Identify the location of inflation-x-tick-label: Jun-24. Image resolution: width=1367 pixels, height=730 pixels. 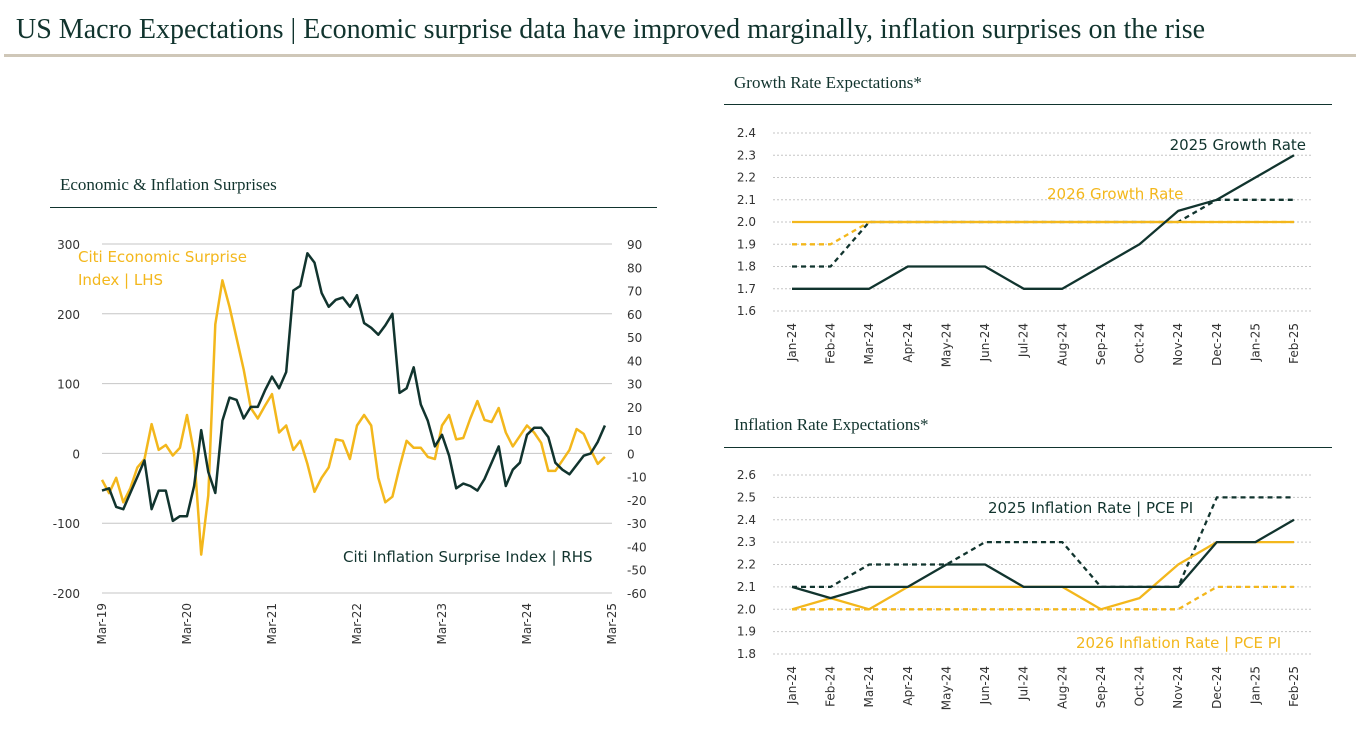
(985, 685).